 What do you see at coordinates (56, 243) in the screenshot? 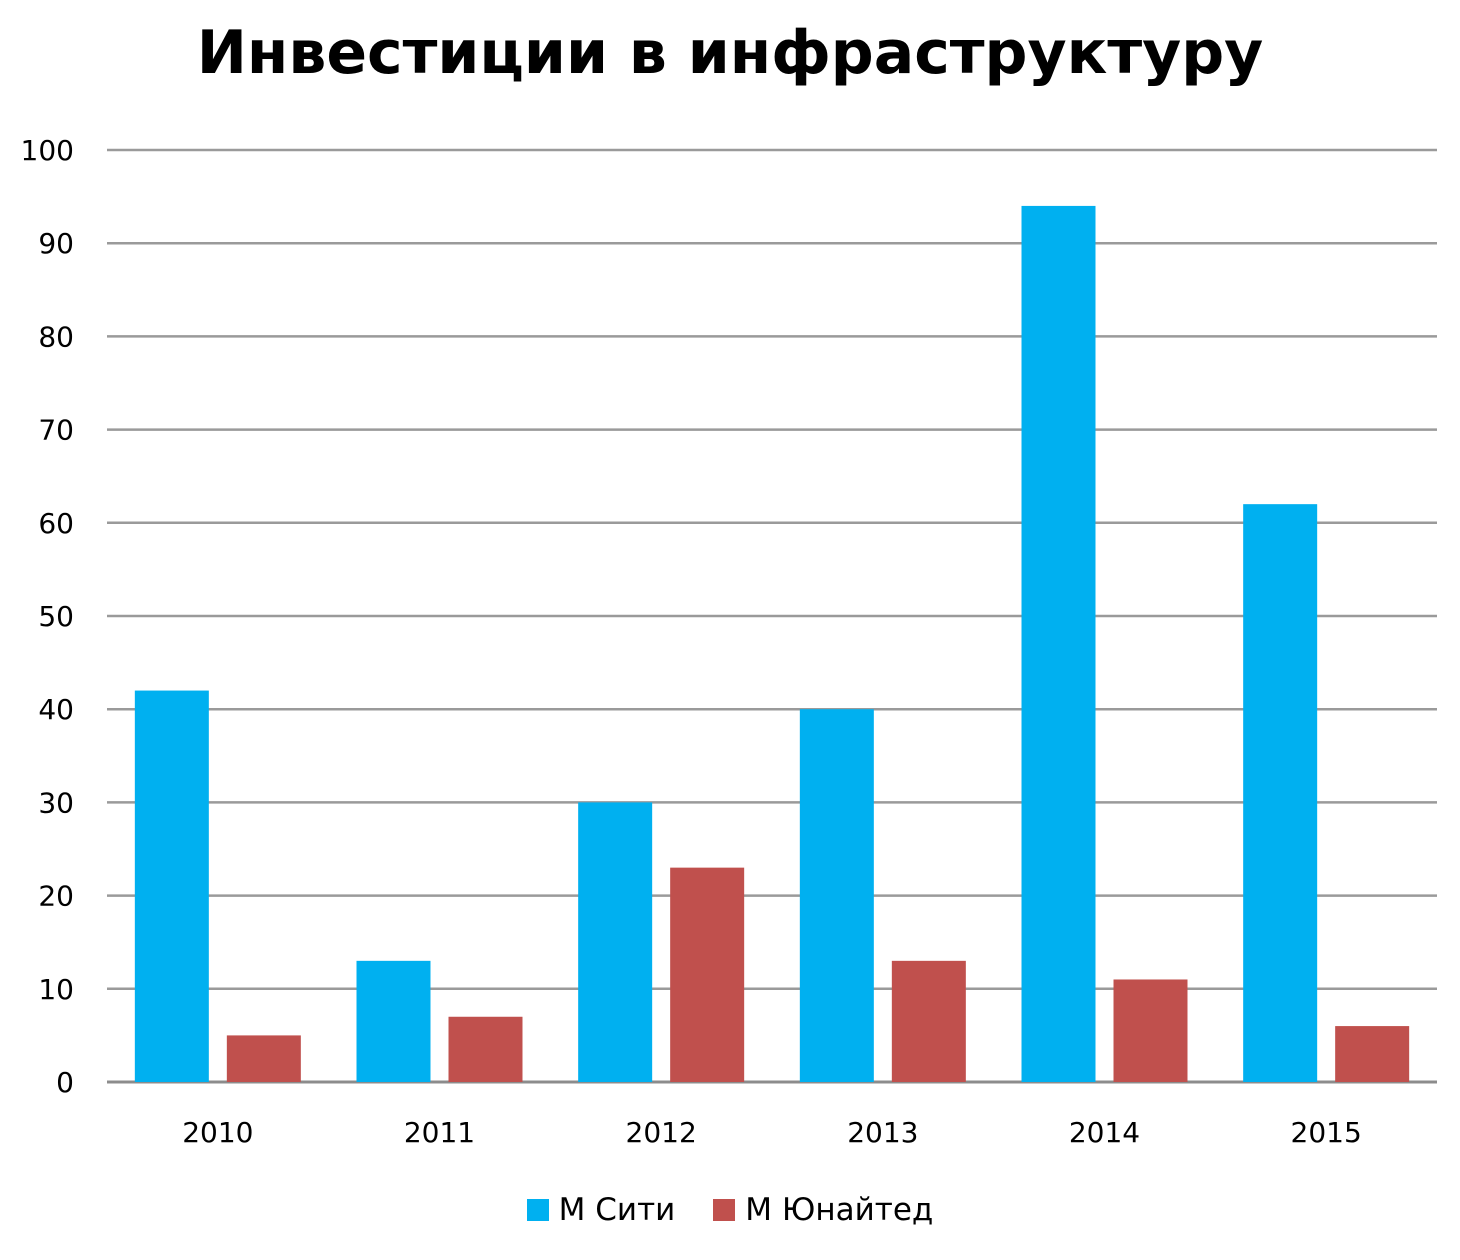
I see `y-tick-label: 90` at bounding box center [56, 243].